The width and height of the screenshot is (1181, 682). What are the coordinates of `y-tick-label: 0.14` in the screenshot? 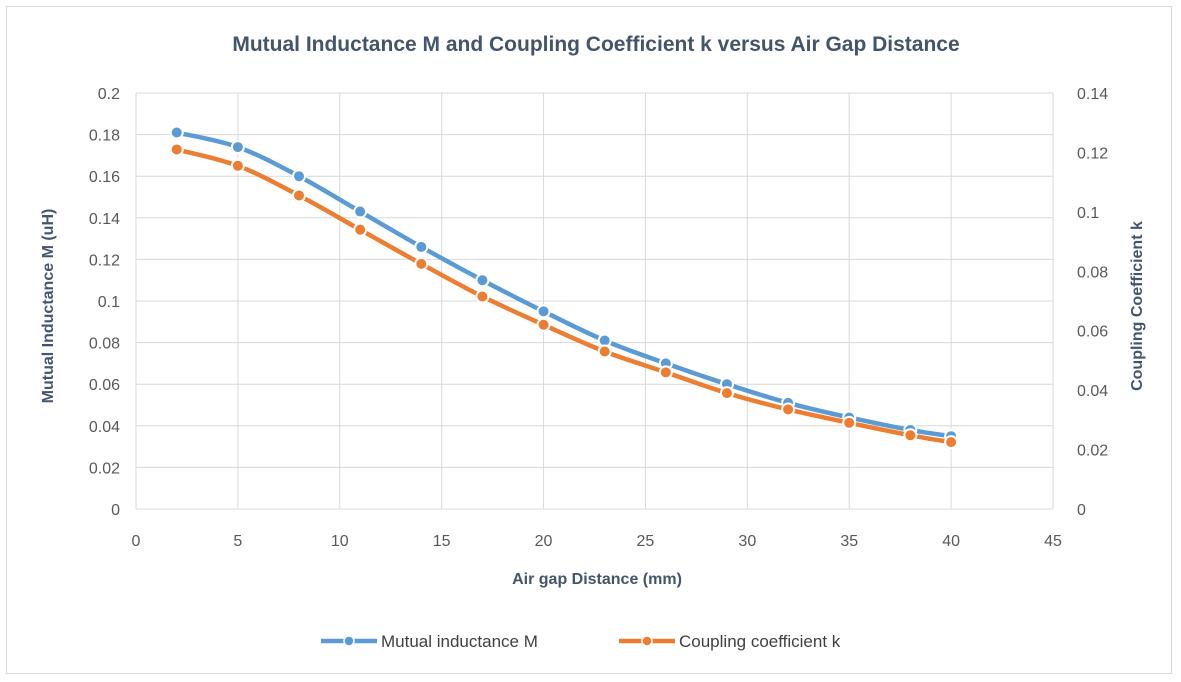 It's located at (104, 219).